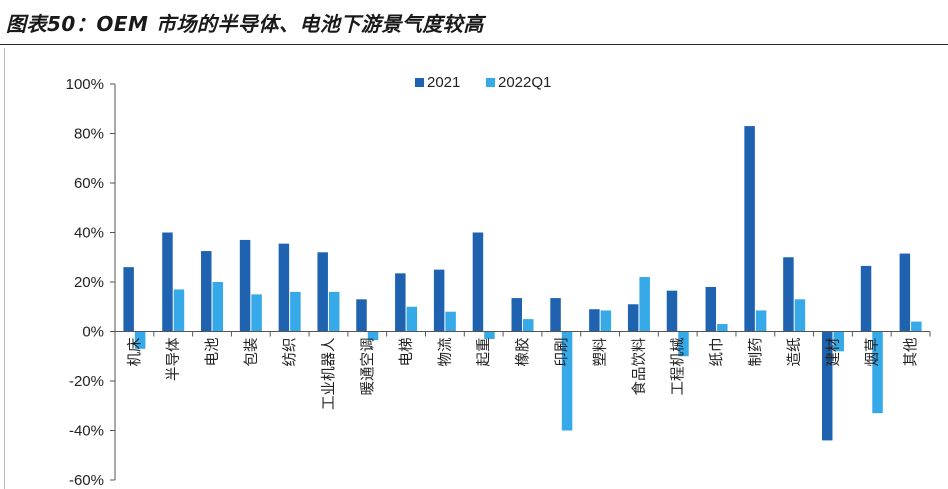  I want to click on category-label: 工程机械, so click(678, 367).